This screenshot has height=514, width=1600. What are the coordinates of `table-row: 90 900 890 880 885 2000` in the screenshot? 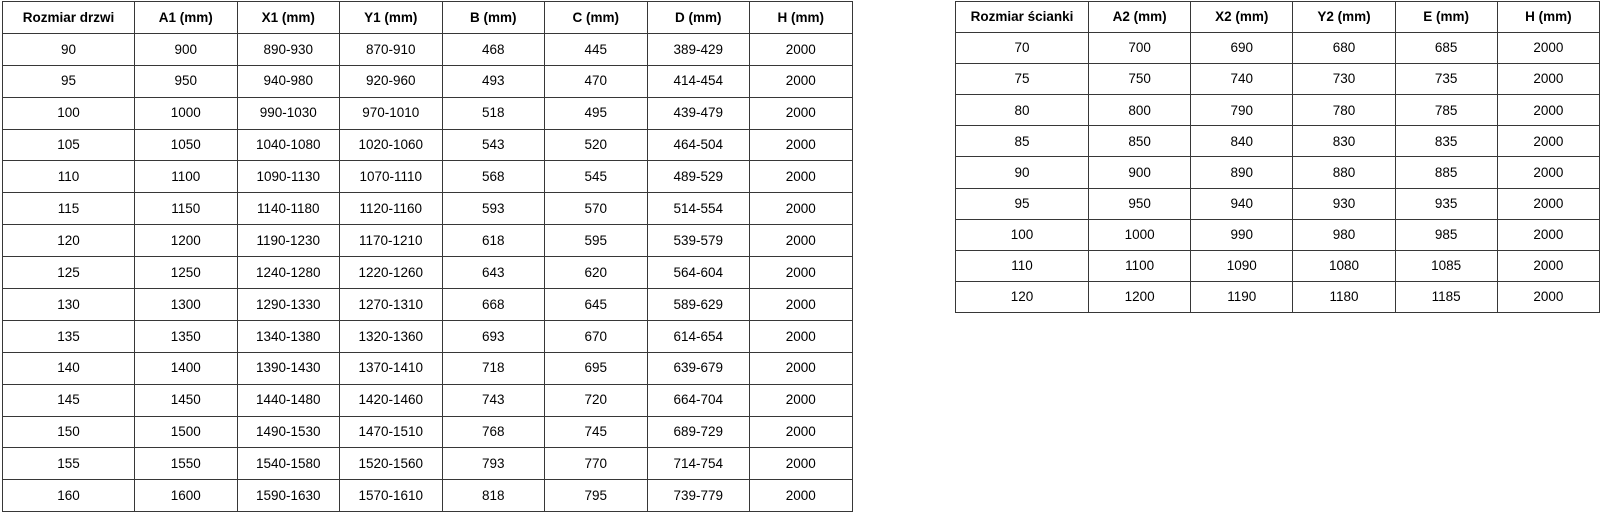 It's located at (1277, 172).